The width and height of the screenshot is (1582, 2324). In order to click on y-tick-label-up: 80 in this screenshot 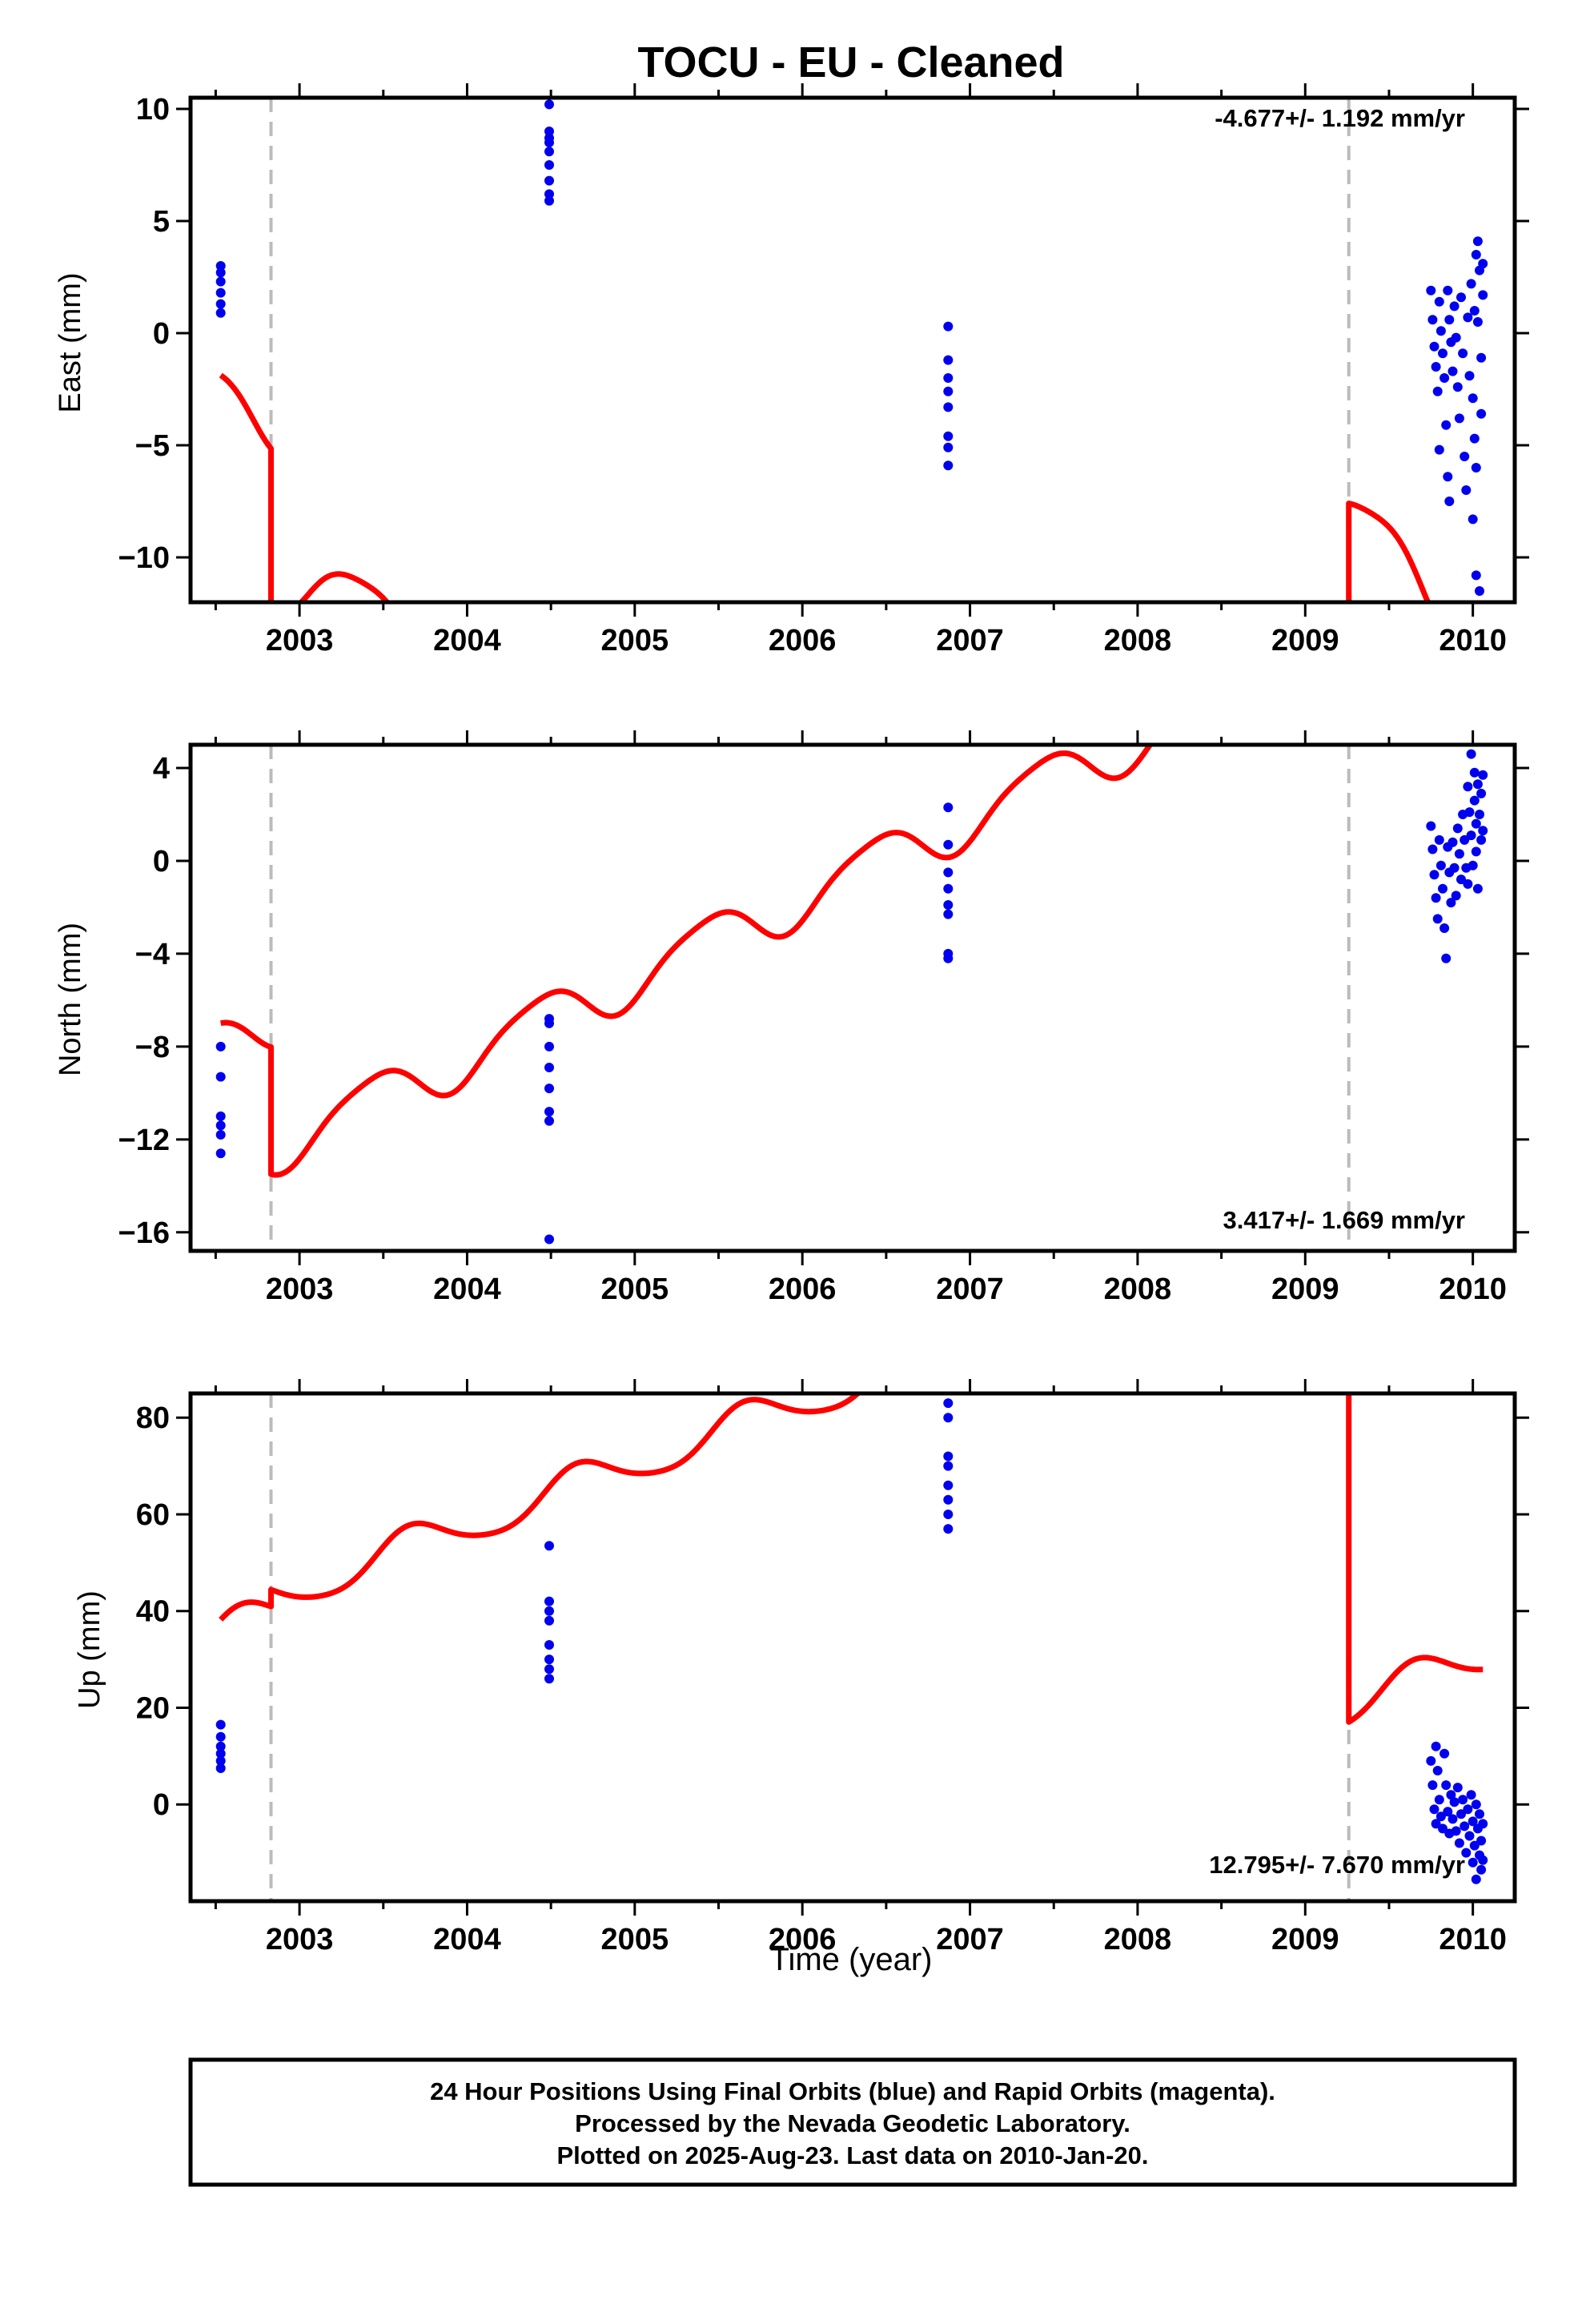, I will do `click(153, 1418)`.